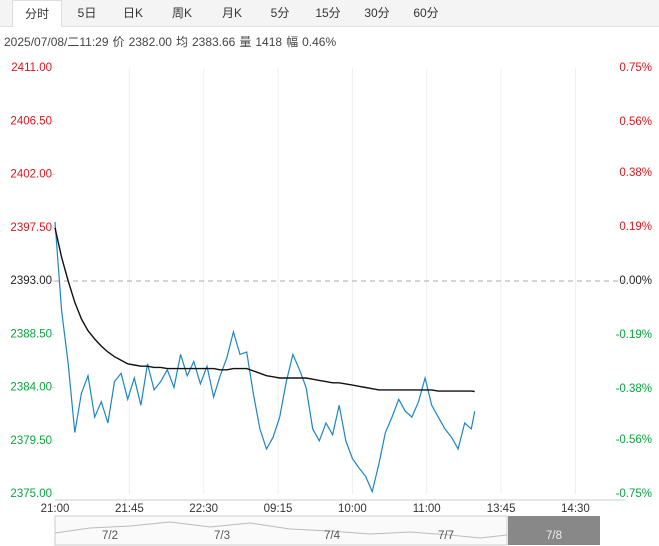 The image size is (659, 546). What do you see at coordinates (446, 536) in the screenshot?
I see `navigator-label: 7/7` at bounding box center [446, 536].